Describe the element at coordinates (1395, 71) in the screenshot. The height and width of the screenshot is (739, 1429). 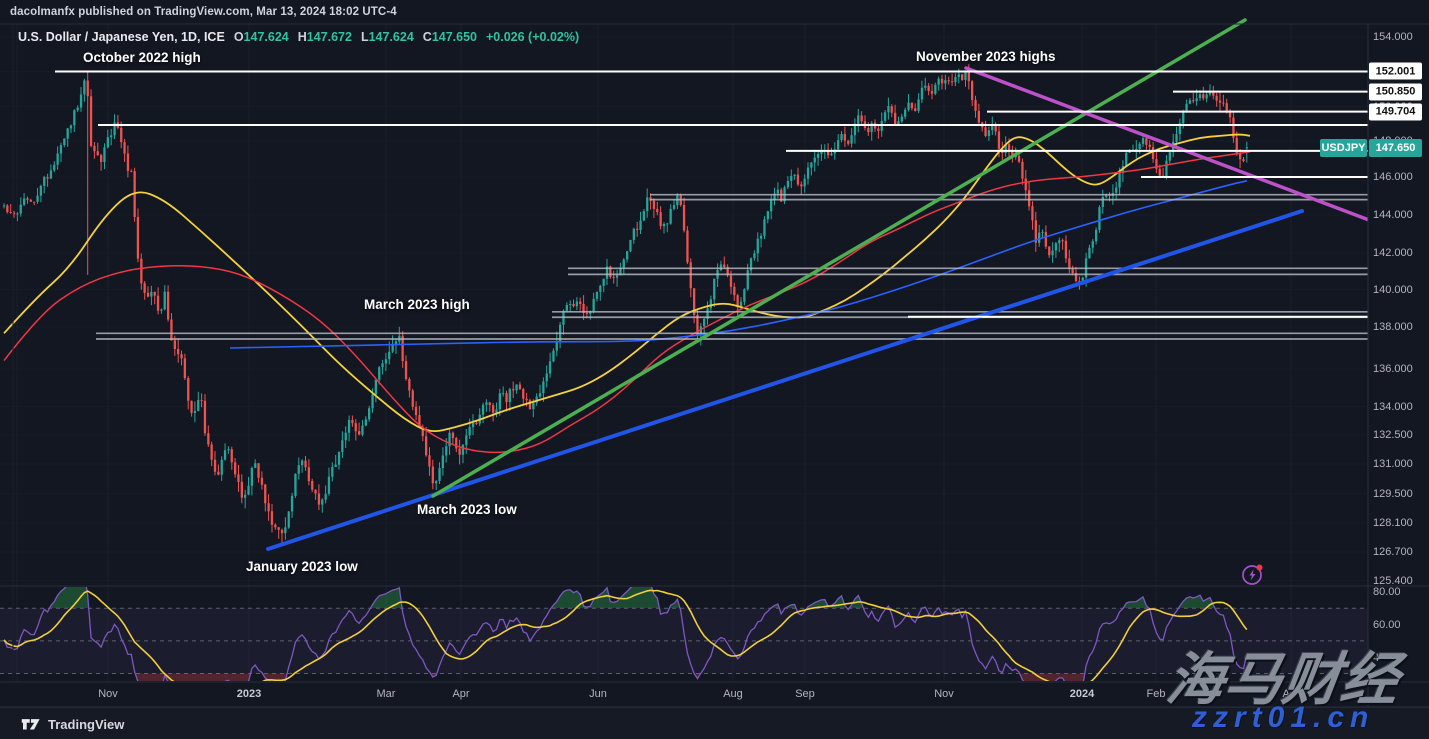
I see `price-label-152.001: 152.001` at that location.